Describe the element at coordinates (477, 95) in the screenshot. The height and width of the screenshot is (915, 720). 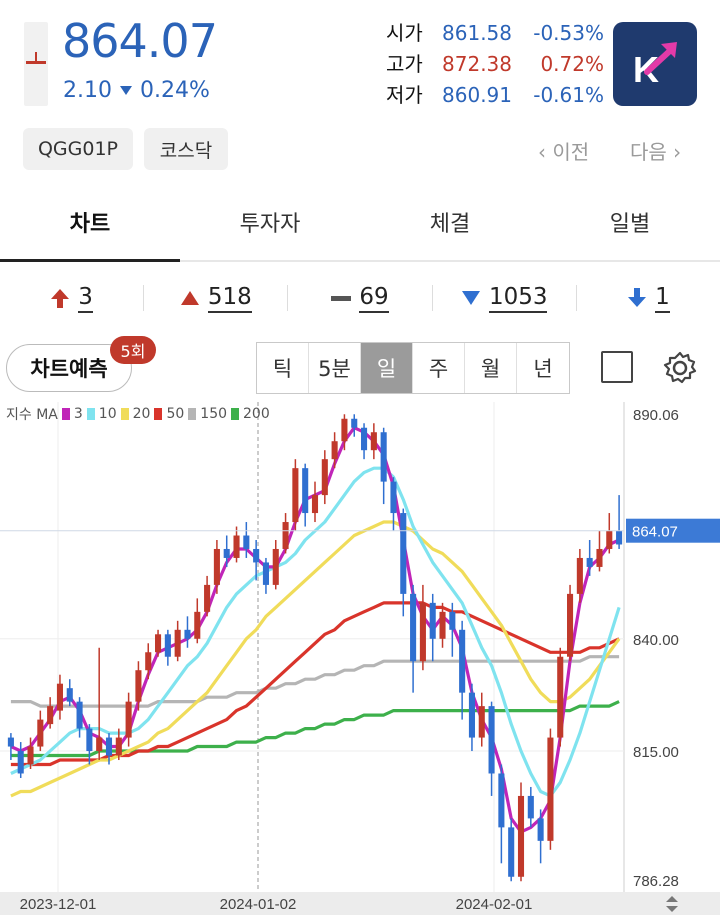
I see `low-value: 860.91` at that location.